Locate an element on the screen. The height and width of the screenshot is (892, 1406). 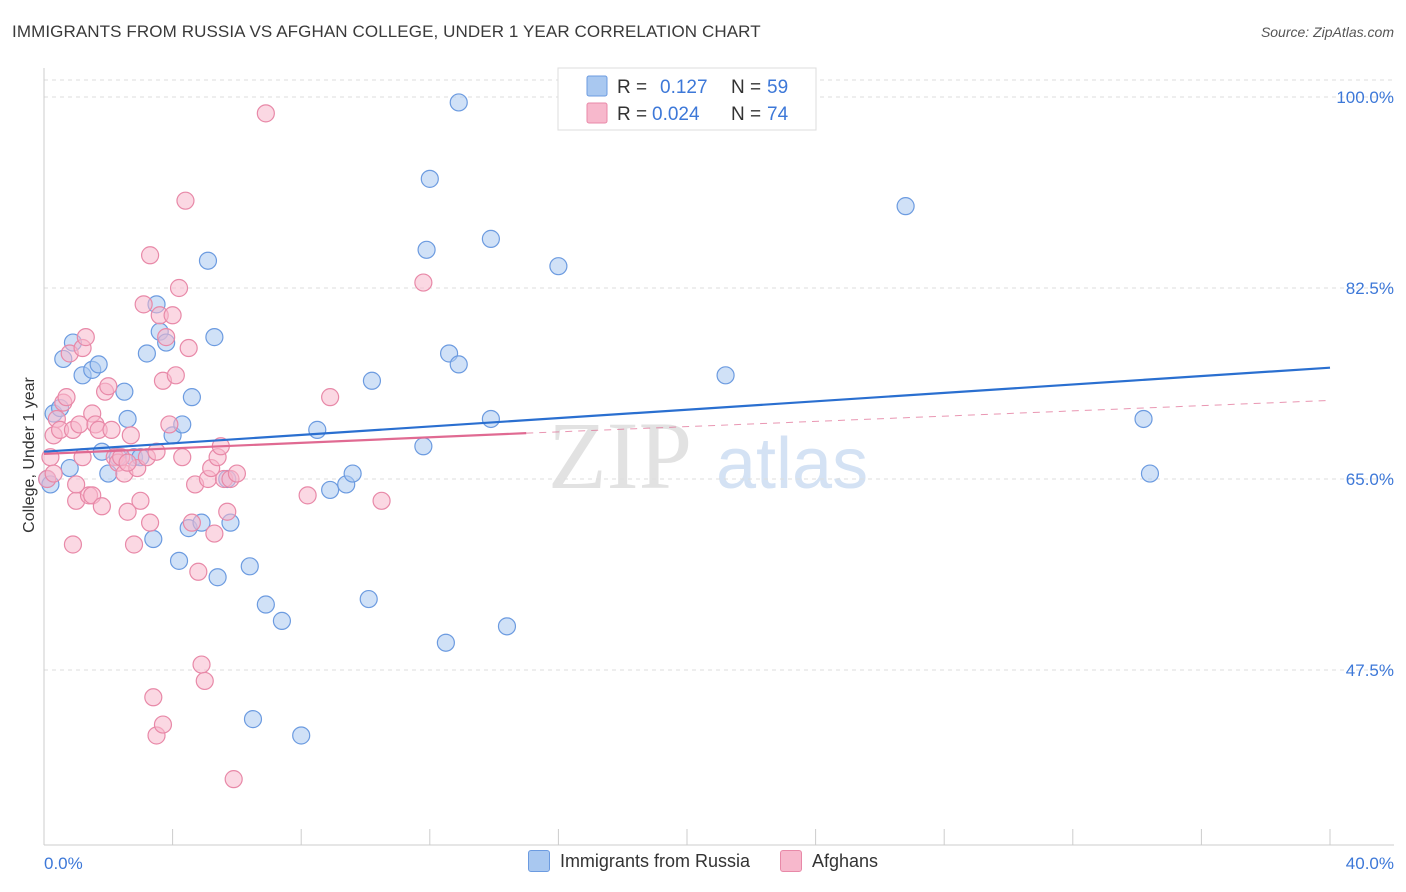
trend-lines is located at coordinates (687, 410).